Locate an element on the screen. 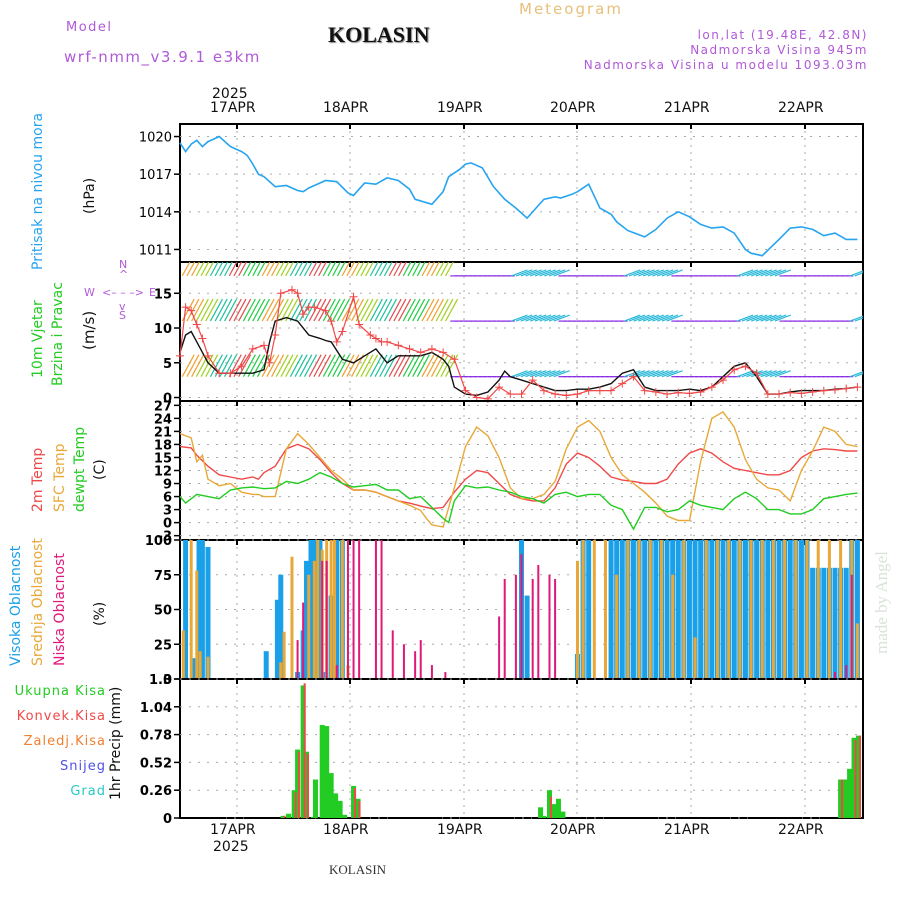 Image resolution: width=900 pixels, height=900 pixels. credit-watermark: made by Angel is located at coordinates (881, 602).